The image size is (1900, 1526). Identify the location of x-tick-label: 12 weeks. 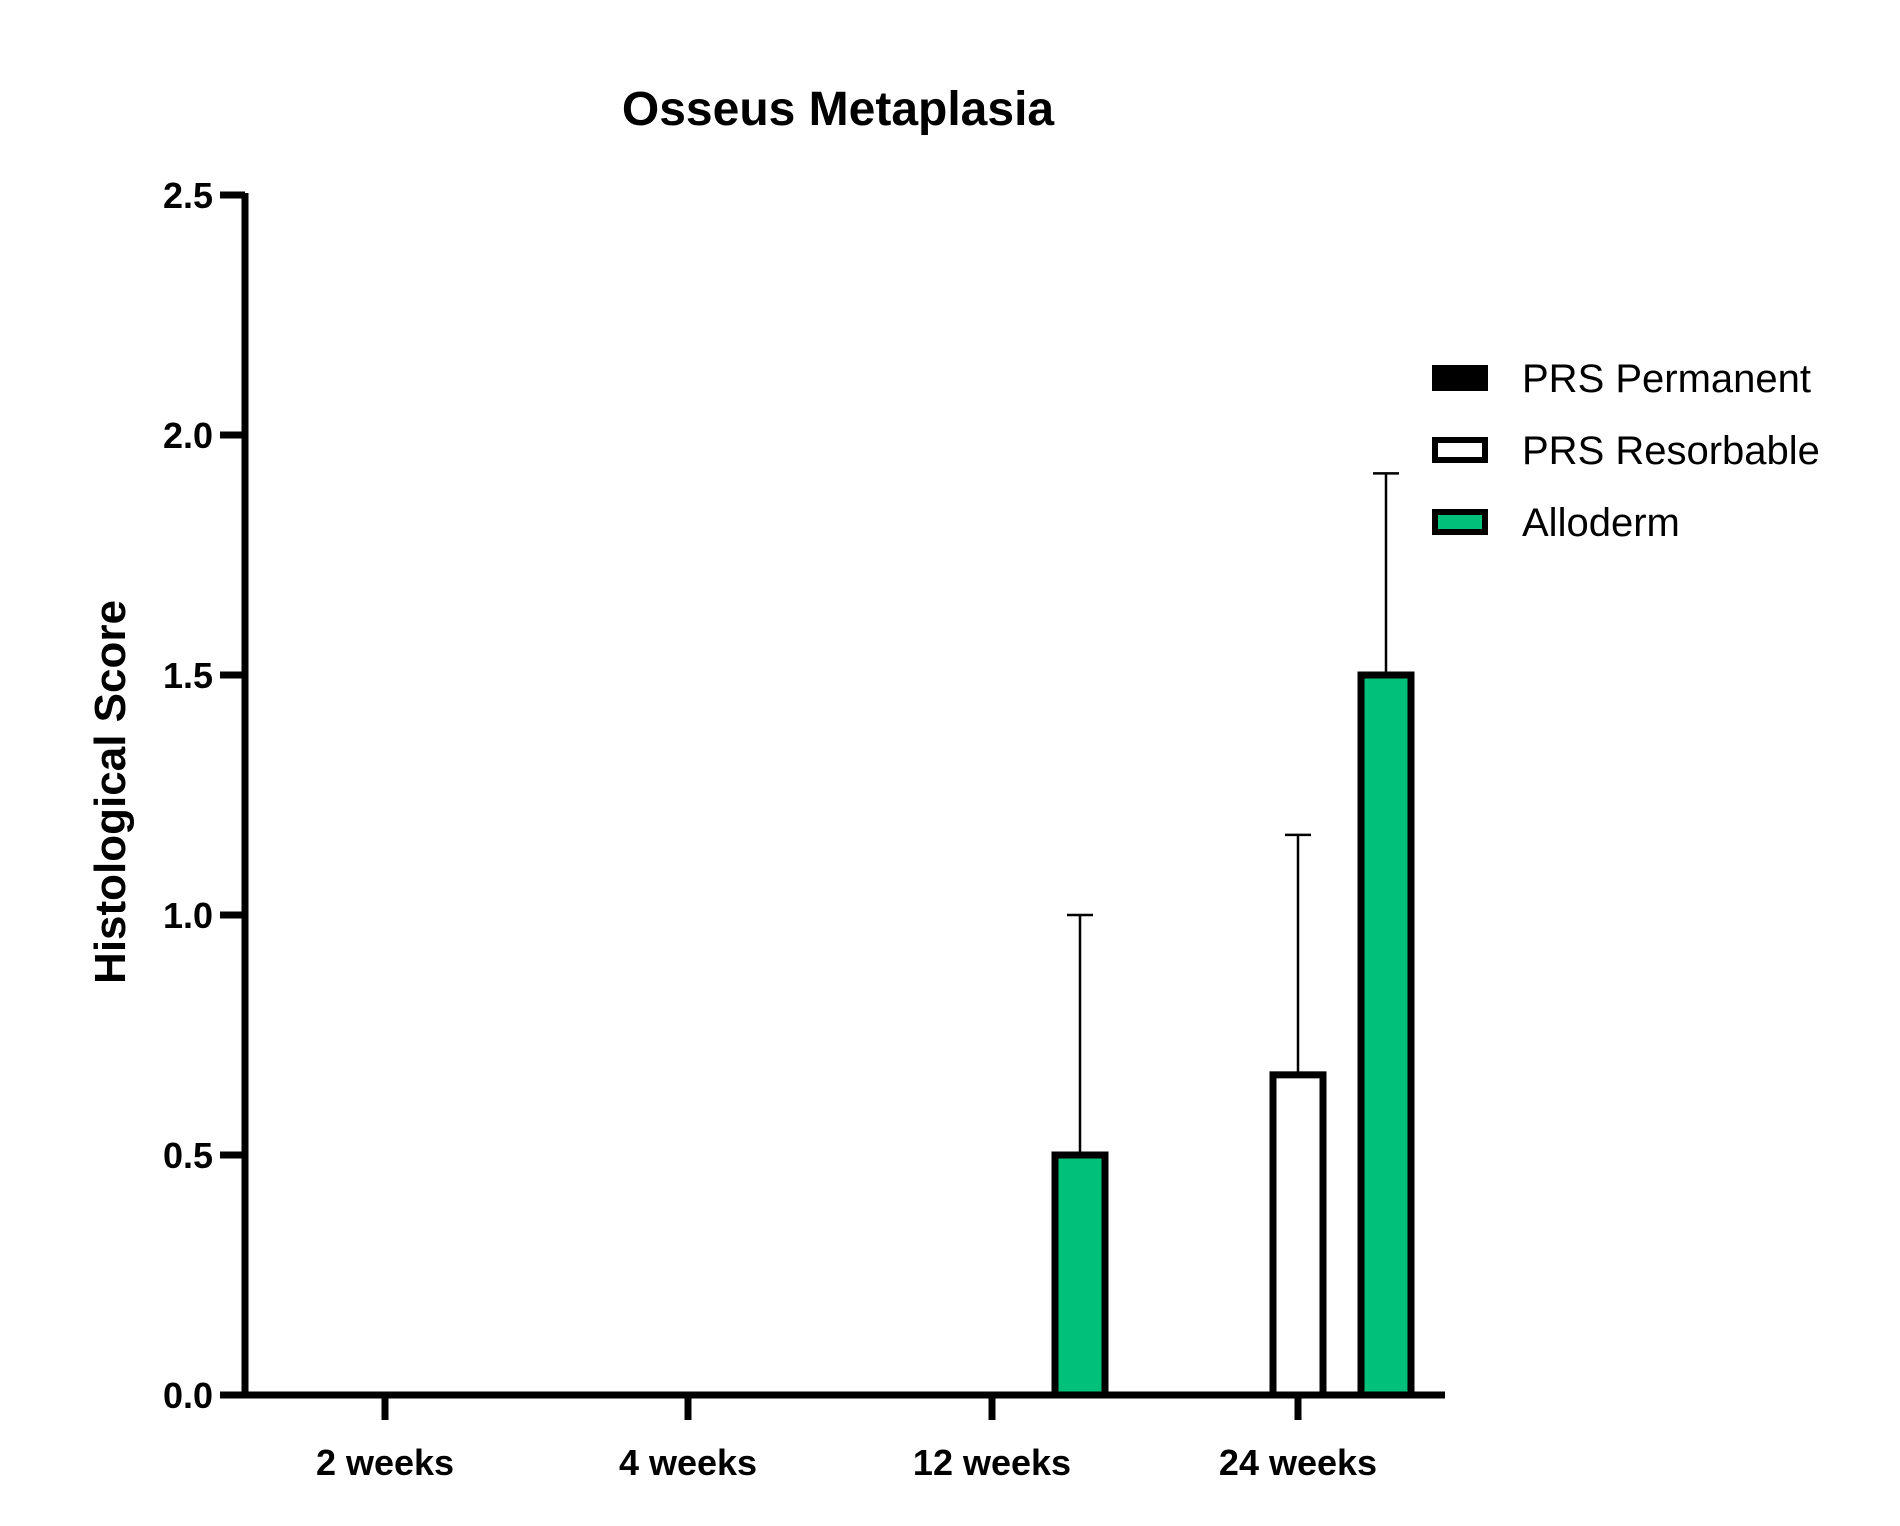
(992, 1462).